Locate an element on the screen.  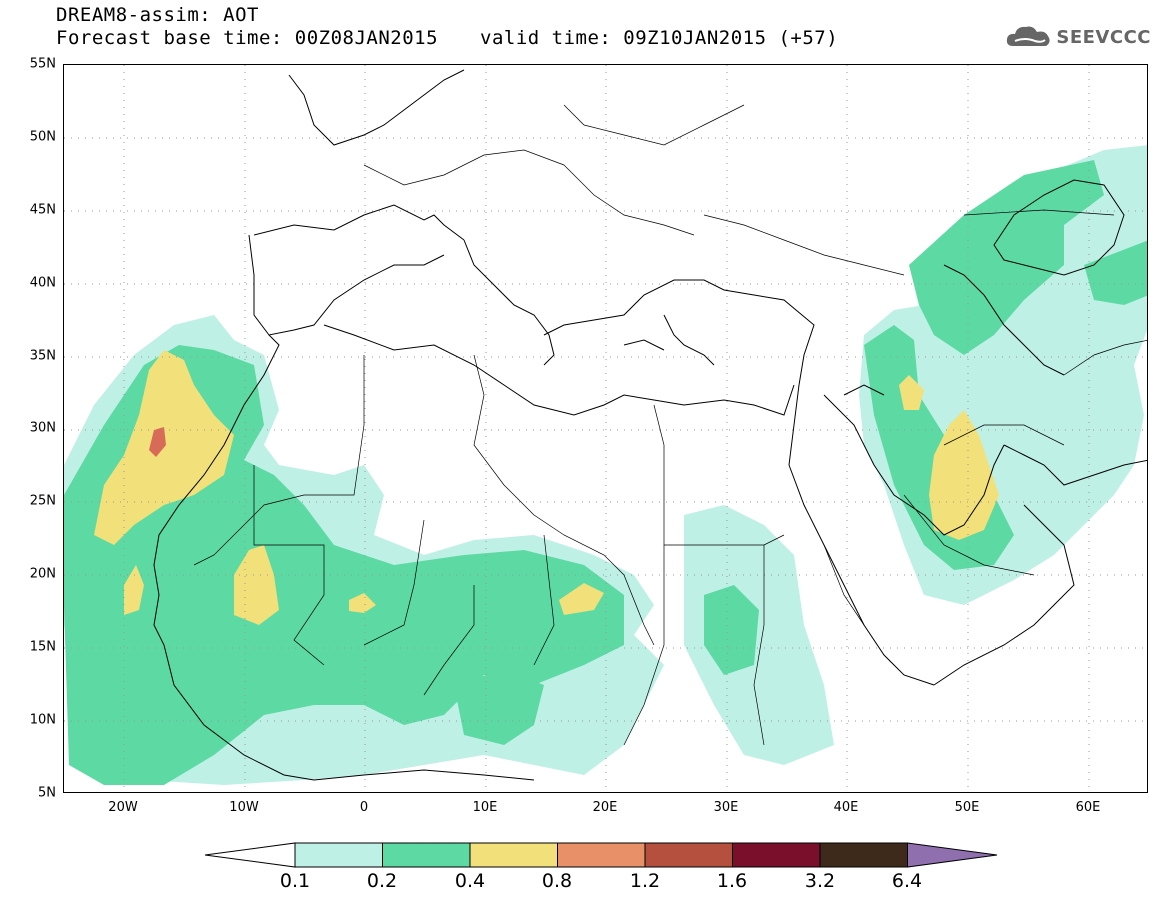
aot-region-canary is located at coordinates (164, 447).